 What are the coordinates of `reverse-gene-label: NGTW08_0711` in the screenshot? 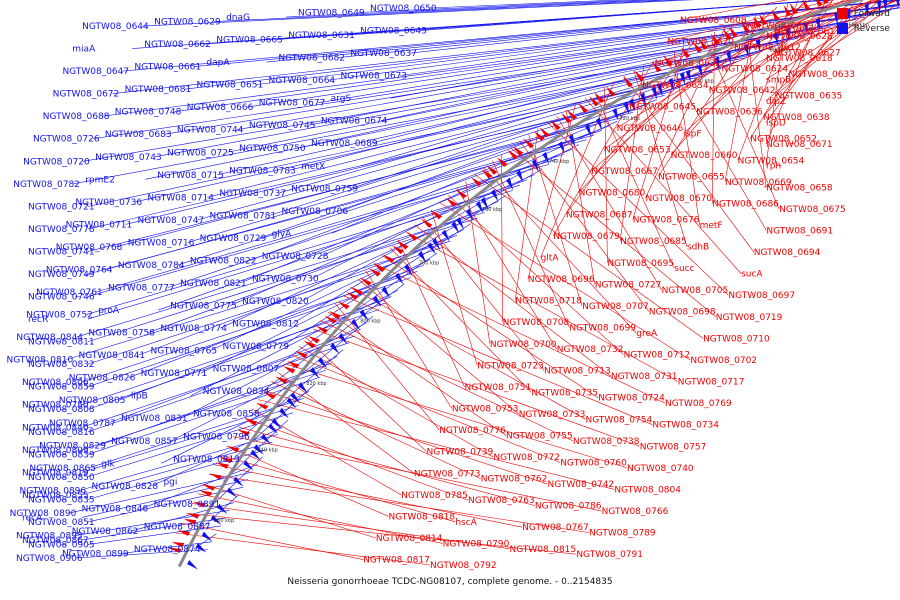 It's located at (99, 225).